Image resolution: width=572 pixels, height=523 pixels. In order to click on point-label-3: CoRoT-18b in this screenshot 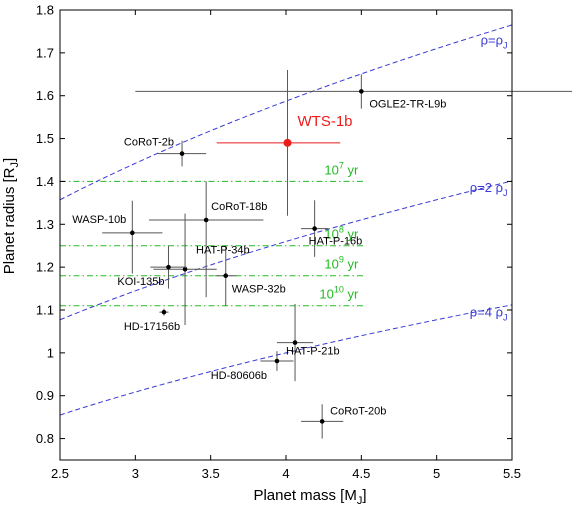, I will do `click(239, 207)`.